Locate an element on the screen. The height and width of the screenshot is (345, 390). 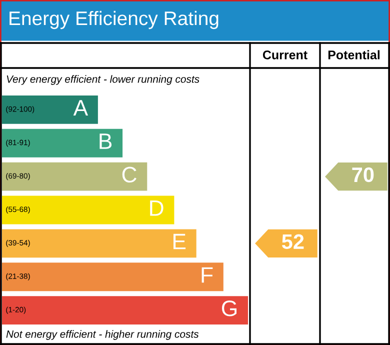
text: Very energy efficient - lower running costs is located at coordinates (103, 80).